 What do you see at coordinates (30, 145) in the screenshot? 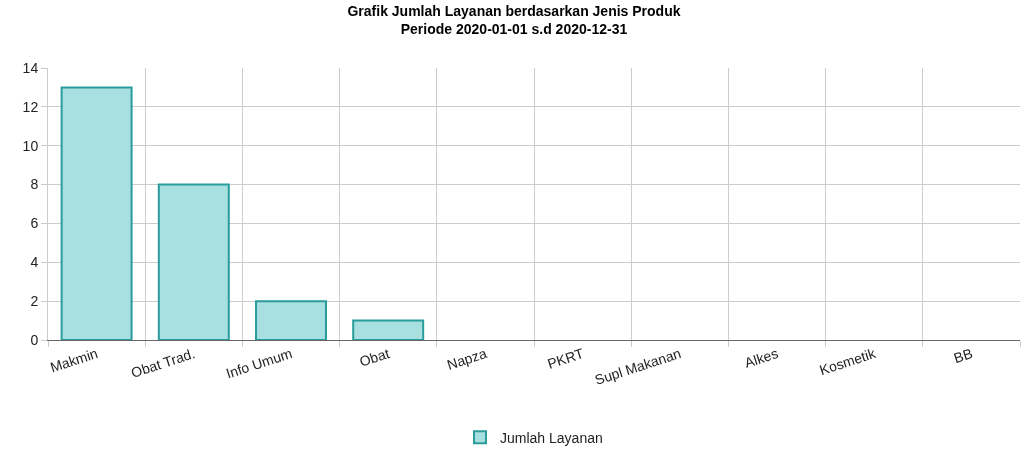
I see `y-tick-label: 10` at bounding box center [30, 145].